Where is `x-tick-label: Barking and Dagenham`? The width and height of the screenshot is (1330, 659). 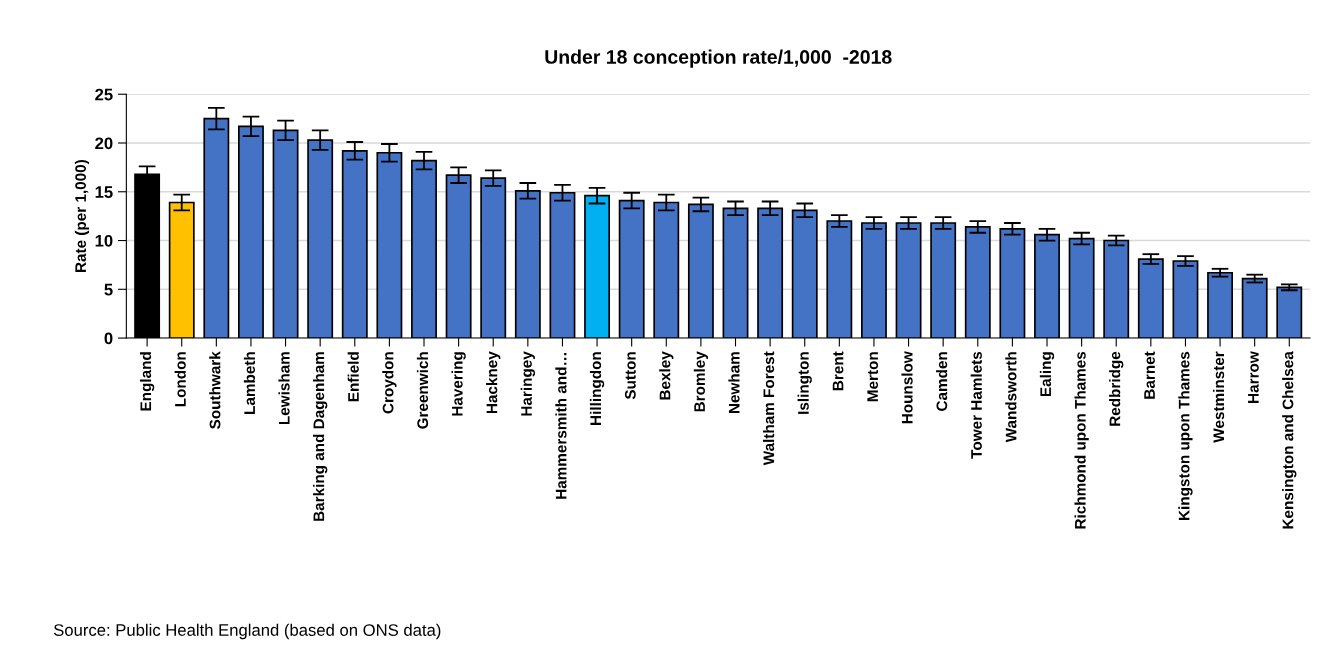 x-tick-label: Barking and Dagenham is located at coordinates (320, 436).